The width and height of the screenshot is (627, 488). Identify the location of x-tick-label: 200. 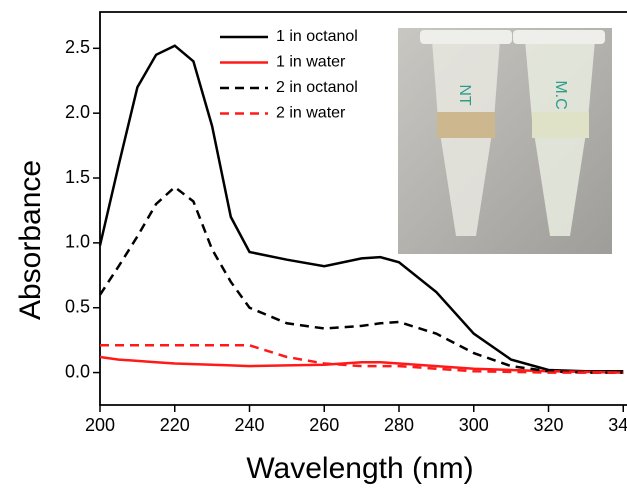
(100, 425).